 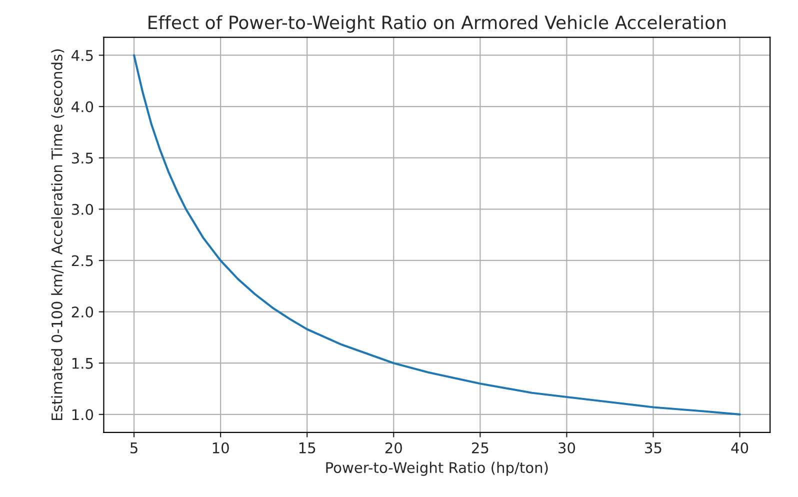 What do you see at coordinates (83, 209) in the screenshot?
I see `y-tick-label: 3.0` at bounding box center [83, 209].